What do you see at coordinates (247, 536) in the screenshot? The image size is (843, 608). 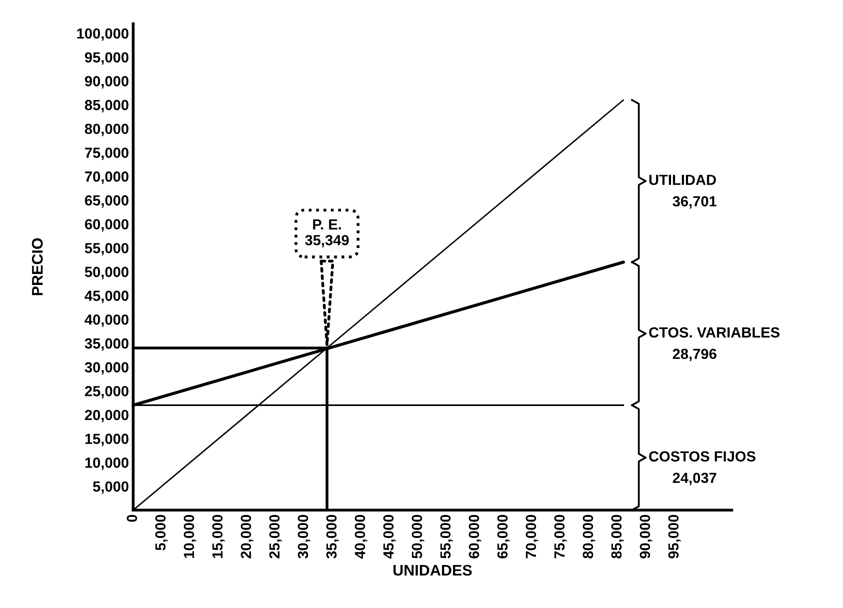 I see `x-tick-label: 20,000` at bounding box center [247, 536].